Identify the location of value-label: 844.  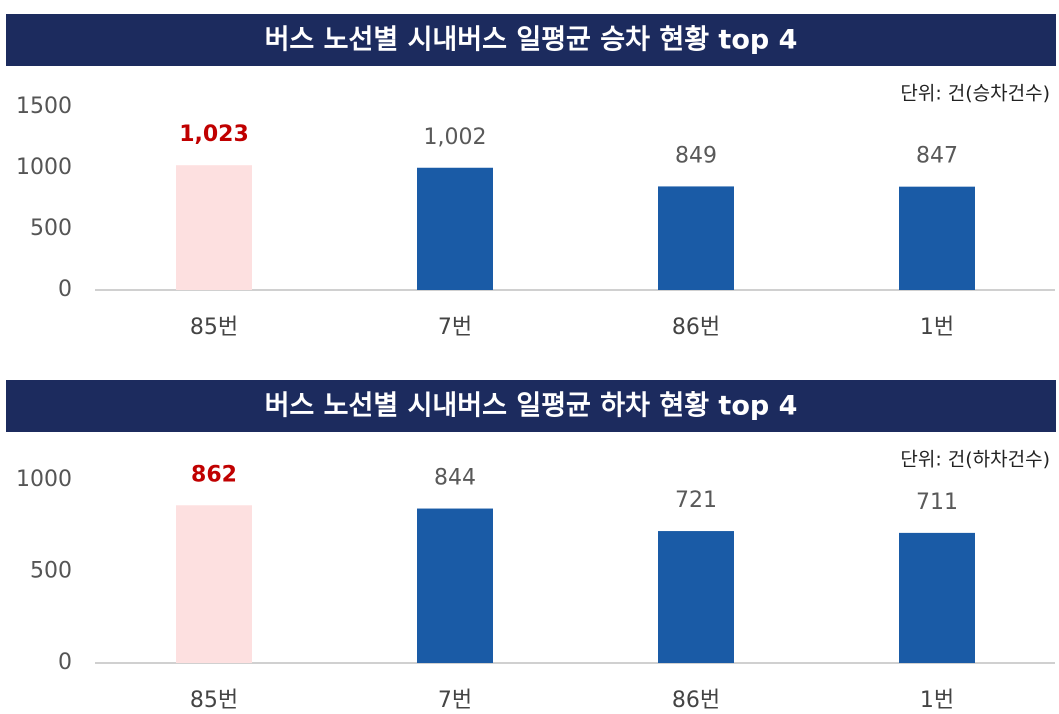
(455, 478).